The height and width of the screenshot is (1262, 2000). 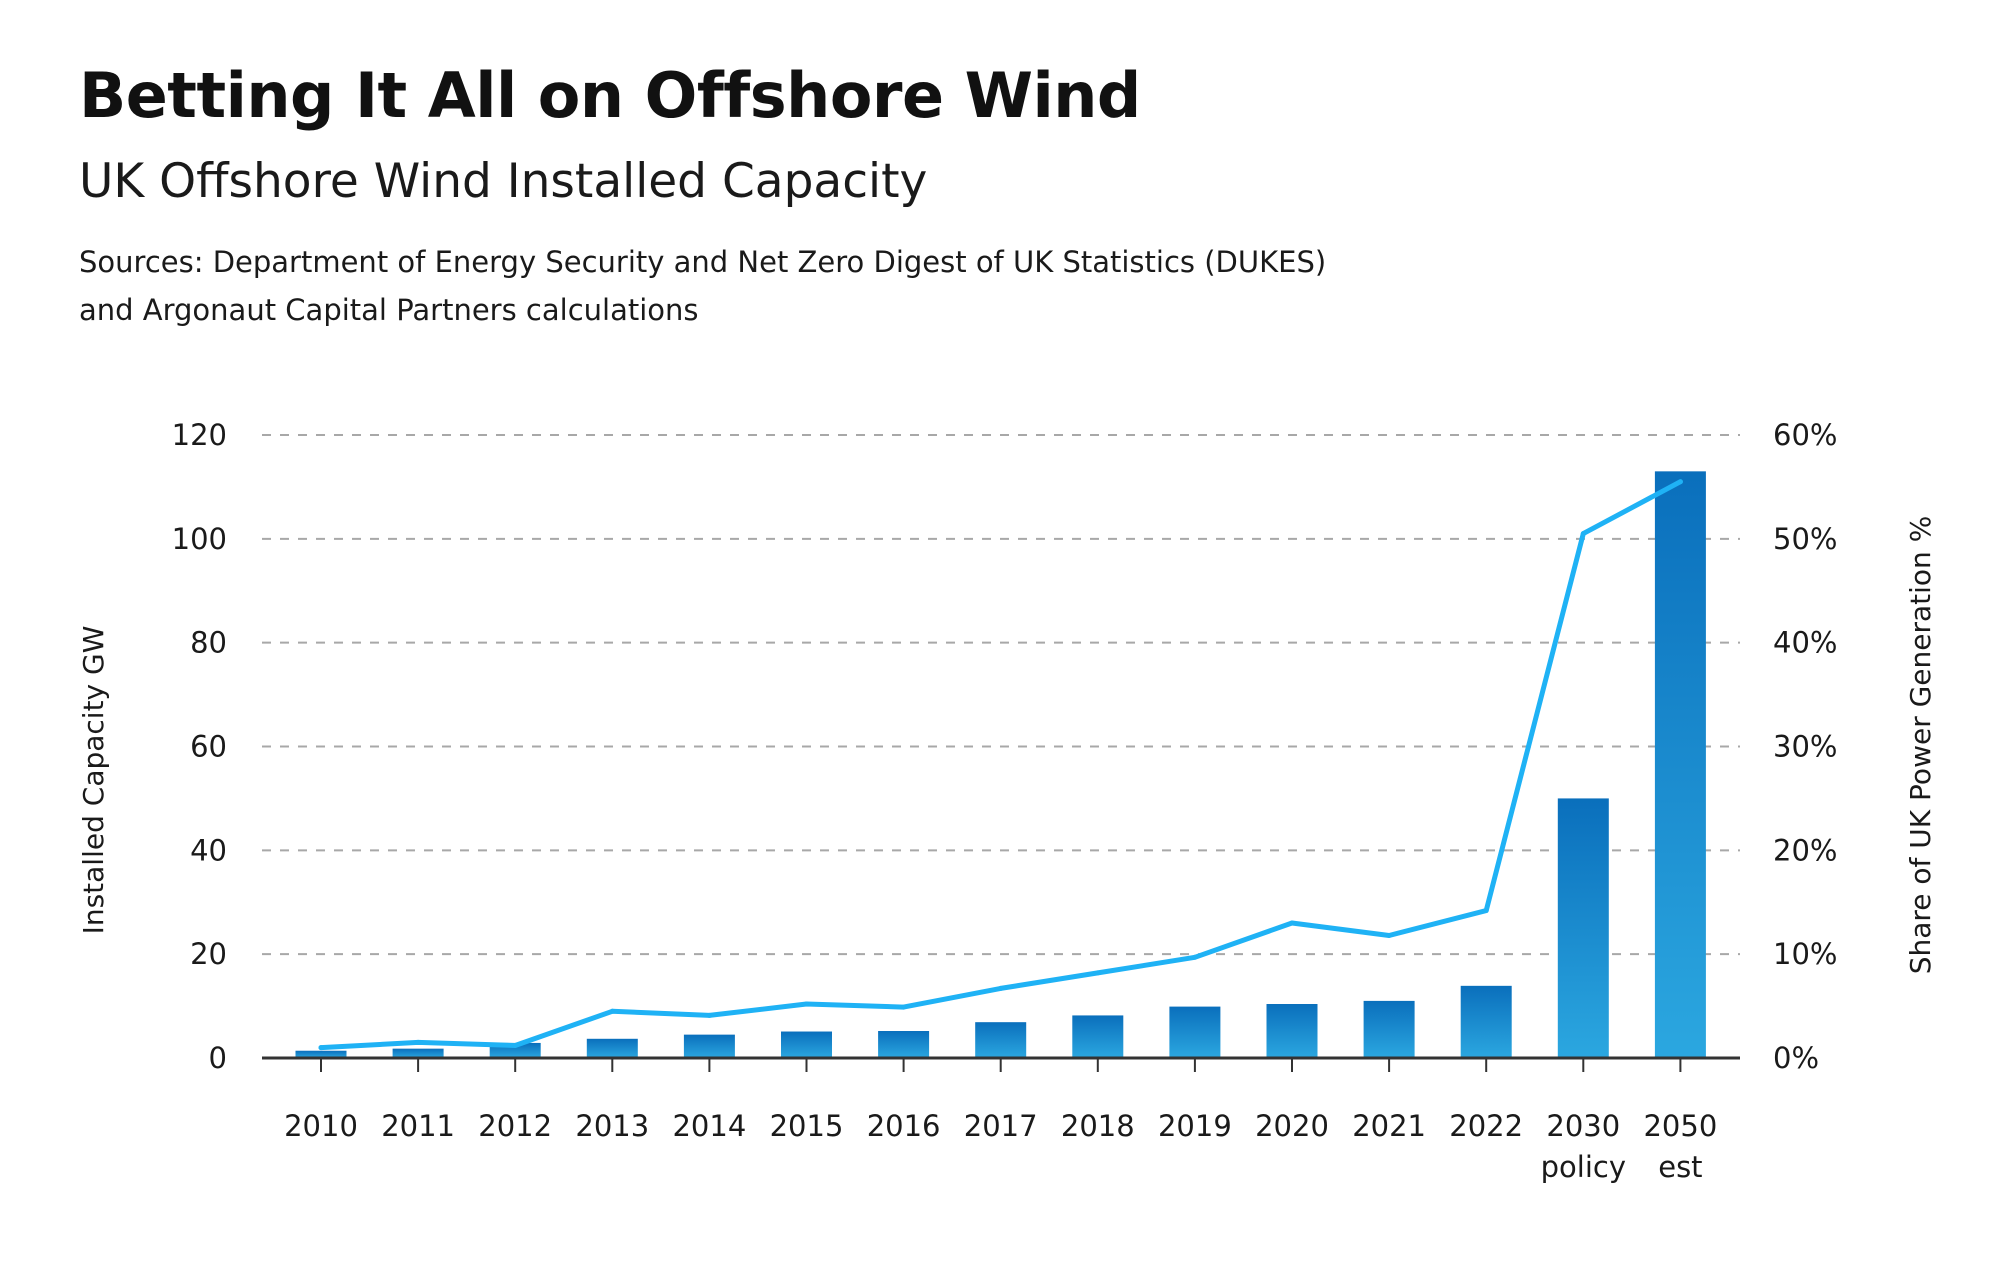 What do you see at coordinates (1001, 1126) in the screenshot?
I see `x-tick-label: 2017` at bounding box center [1001, 1126].